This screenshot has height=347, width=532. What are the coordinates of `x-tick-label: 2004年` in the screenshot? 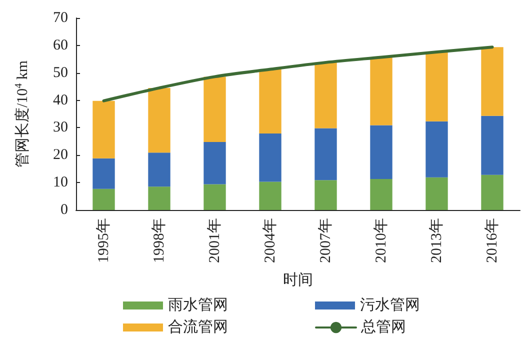 It's located at (269, 240).